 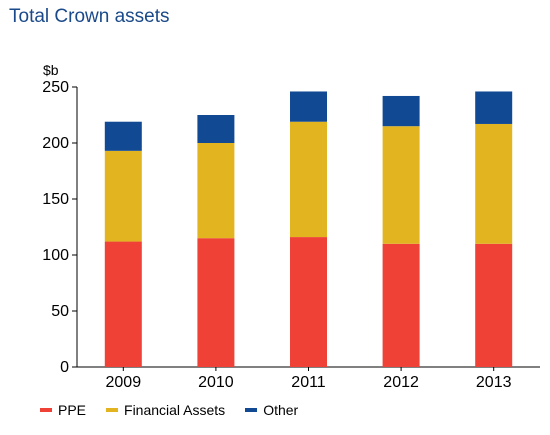 I want to click on bar-segment: Financial Assets 2013: 107, so click(x=494, y=183).